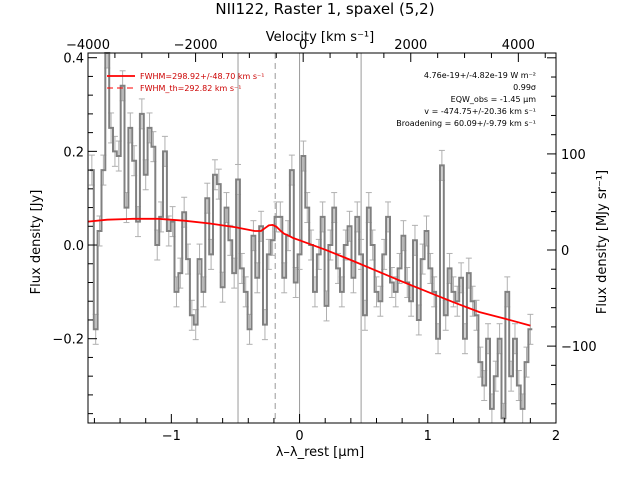 This screenshot has height=480, width=640. I want to click on chart-title: NII122, Raster 1, spaxel (5,2), so click(324, 9).